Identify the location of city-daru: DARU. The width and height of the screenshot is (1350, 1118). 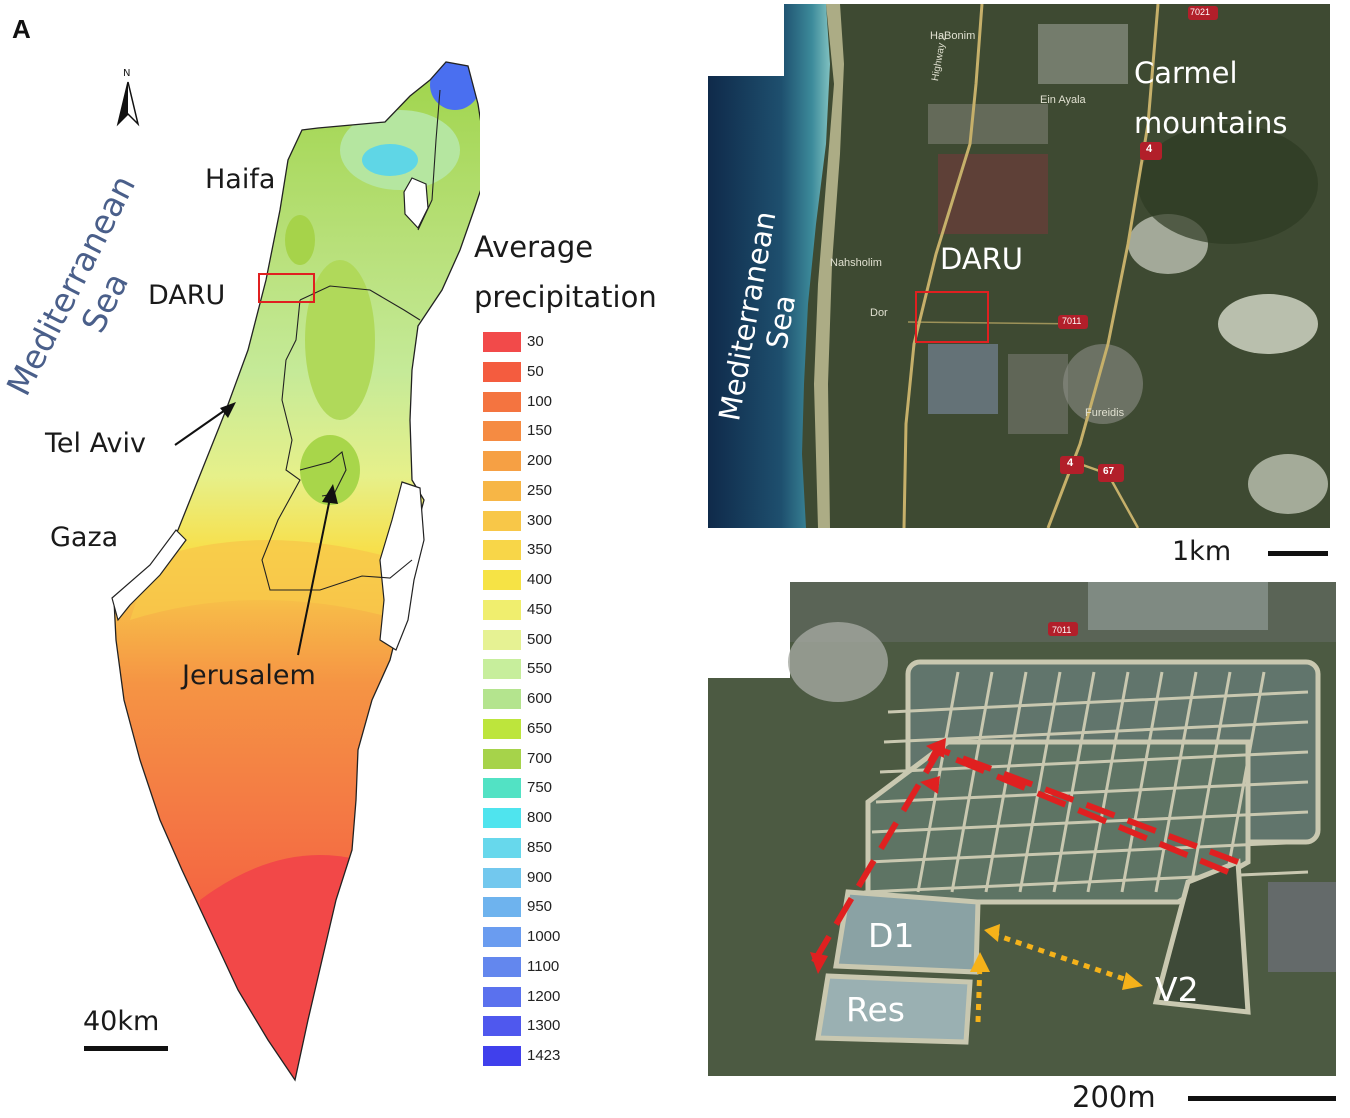
(187, 295).